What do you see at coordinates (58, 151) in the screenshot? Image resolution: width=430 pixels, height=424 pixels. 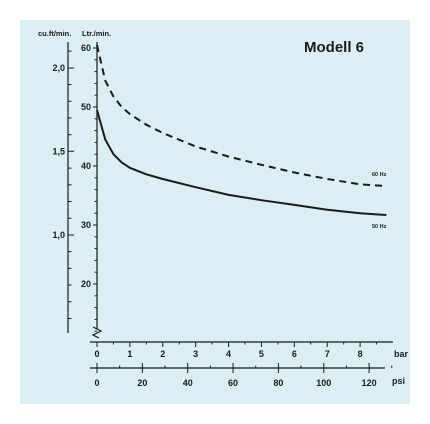 I see `left-axis-tick-label: 1,5` at bounding box center [58, 151].